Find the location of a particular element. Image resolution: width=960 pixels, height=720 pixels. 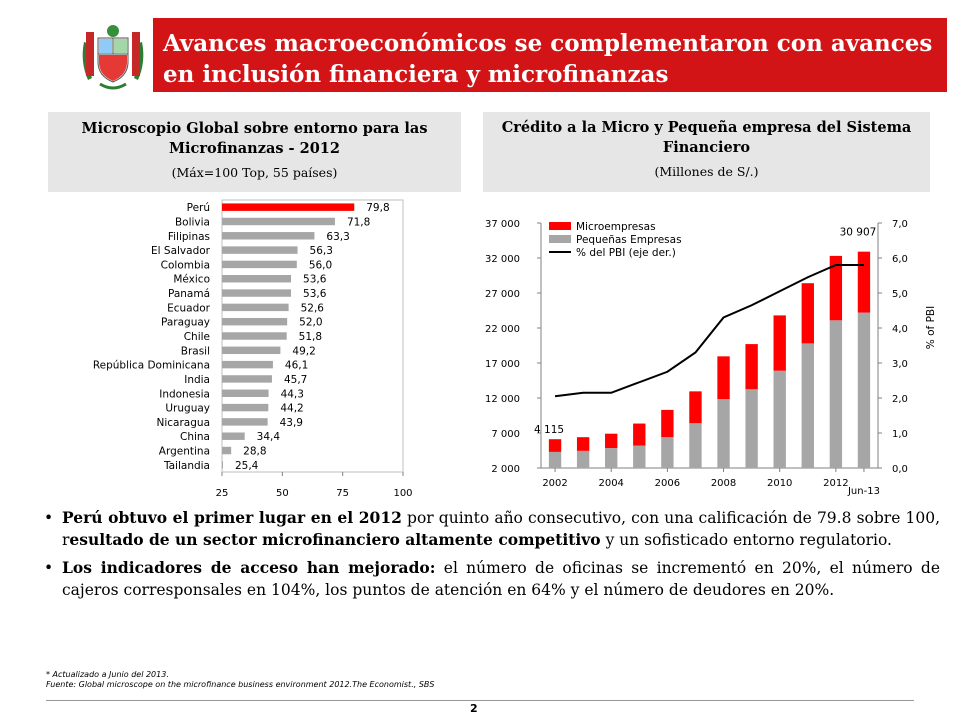

category-label: Perú is located at coordinates (198, 208).